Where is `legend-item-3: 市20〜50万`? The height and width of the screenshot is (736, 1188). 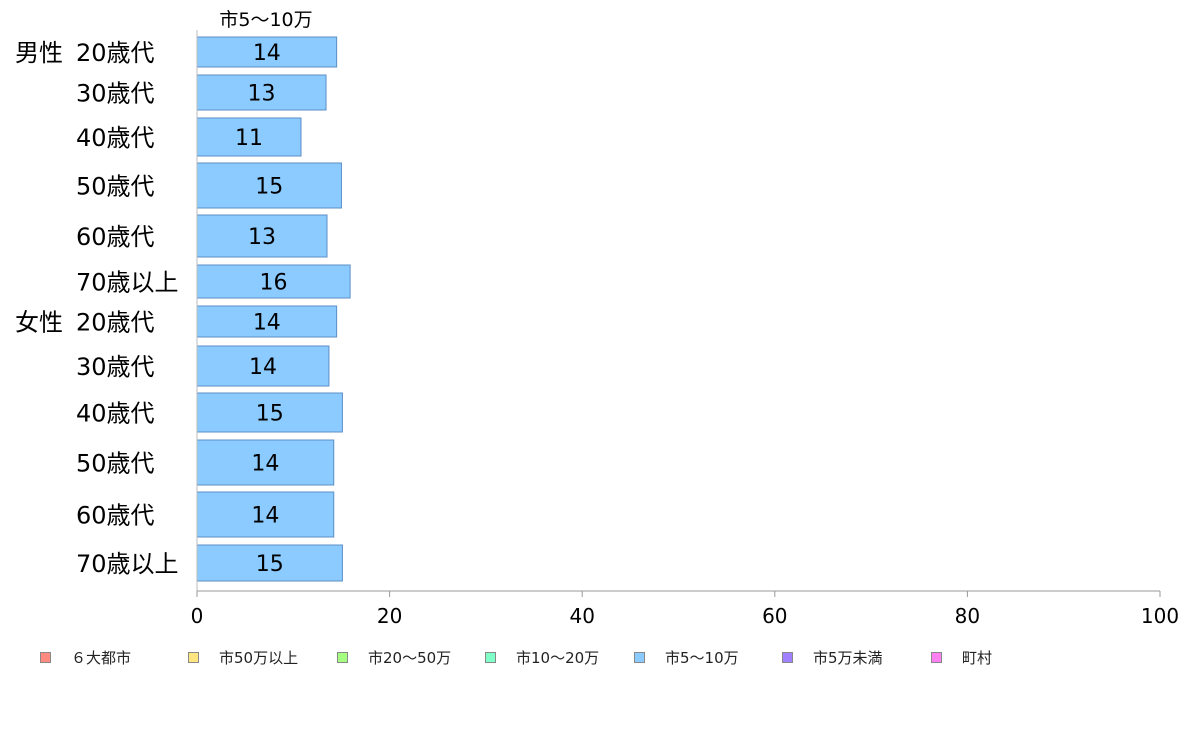 legend-item-3: 市20〜50万 is located at coordinates (394, 657).